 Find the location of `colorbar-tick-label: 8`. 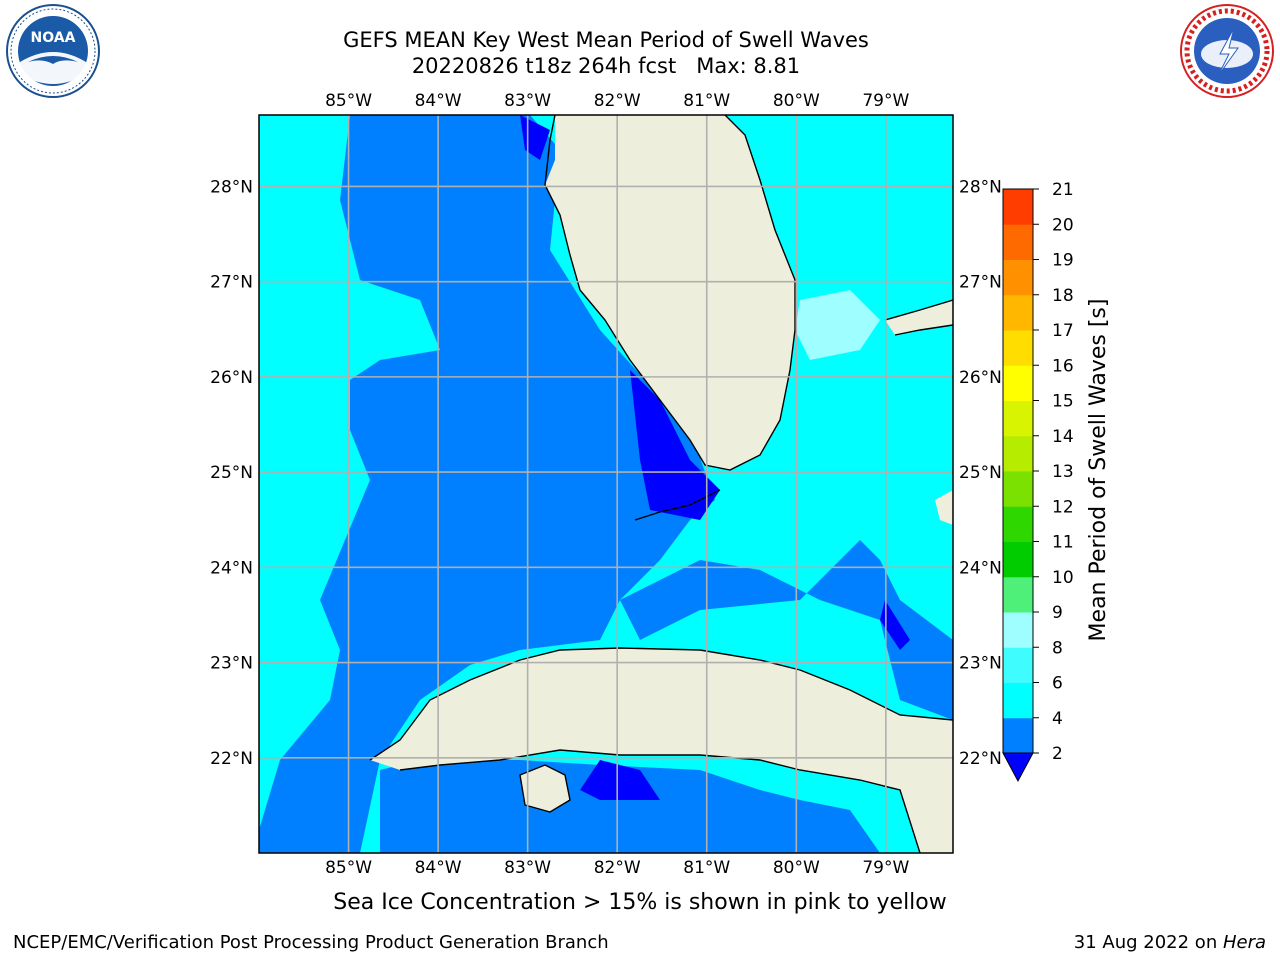

colorbar-tick-label: 8 is located at coordinates (1057, 648).